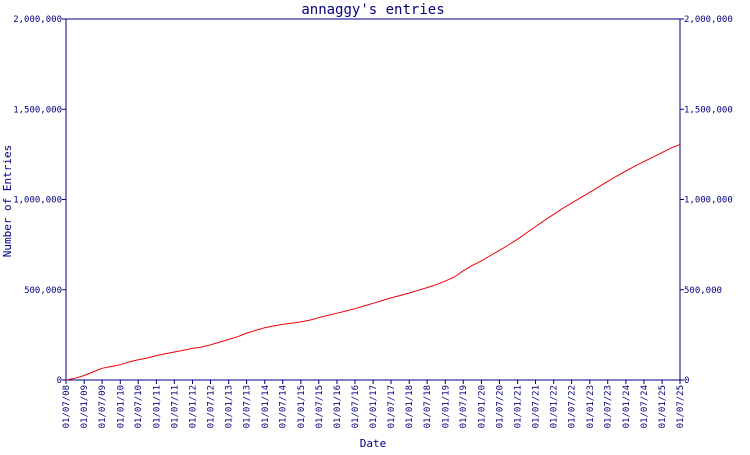 This screenshot has height=455, width=750. What do you see at coordinates (67, 406) in the screenshot?
I see `x-tick-label: 01/07/08` at bounding box center [67, 406].